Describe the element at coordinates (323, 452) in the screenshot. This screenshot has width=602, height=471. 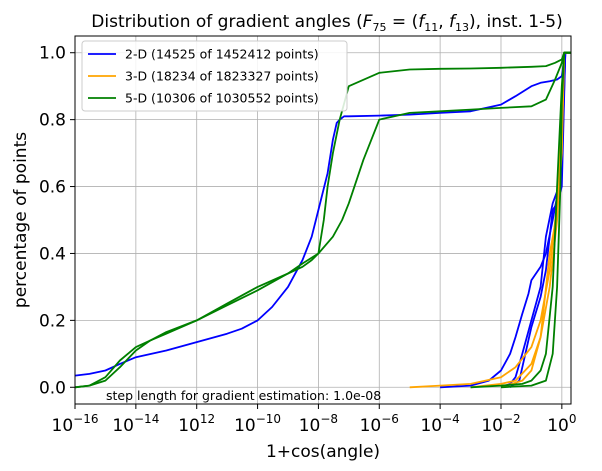
I see `x-axis-label: 1+cos(angle)` at that location.